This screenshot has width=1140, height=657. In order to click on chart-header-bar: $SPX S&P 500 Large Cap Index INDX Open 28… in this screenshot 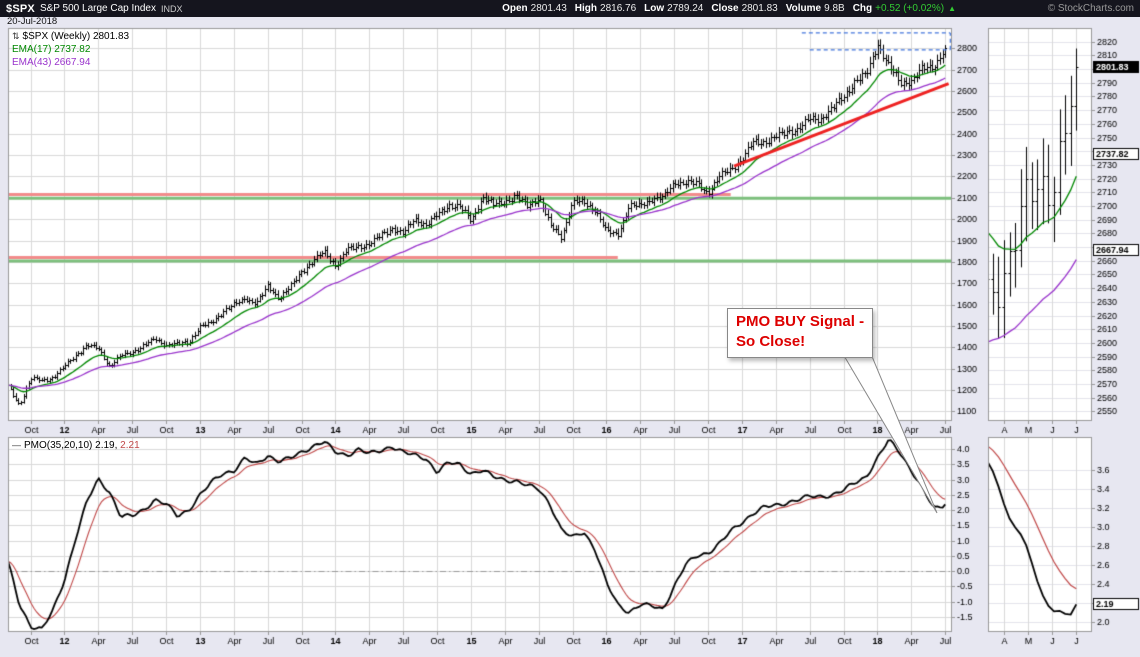, I will do `click(570, 8)`.